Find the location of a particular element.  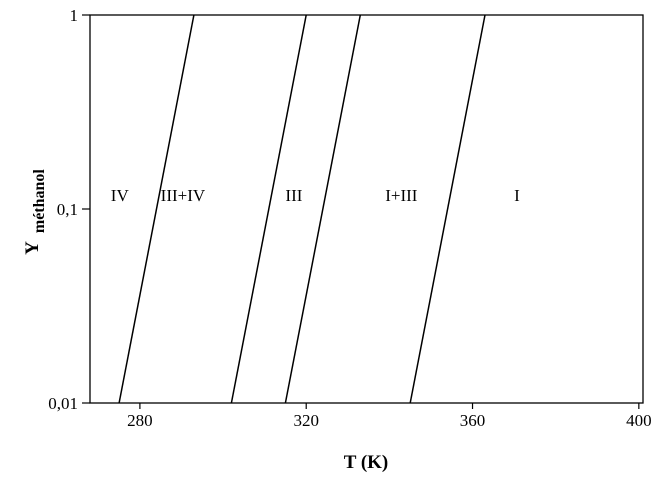

x-axis-title: T (K) is located at coordinates (366, 462).